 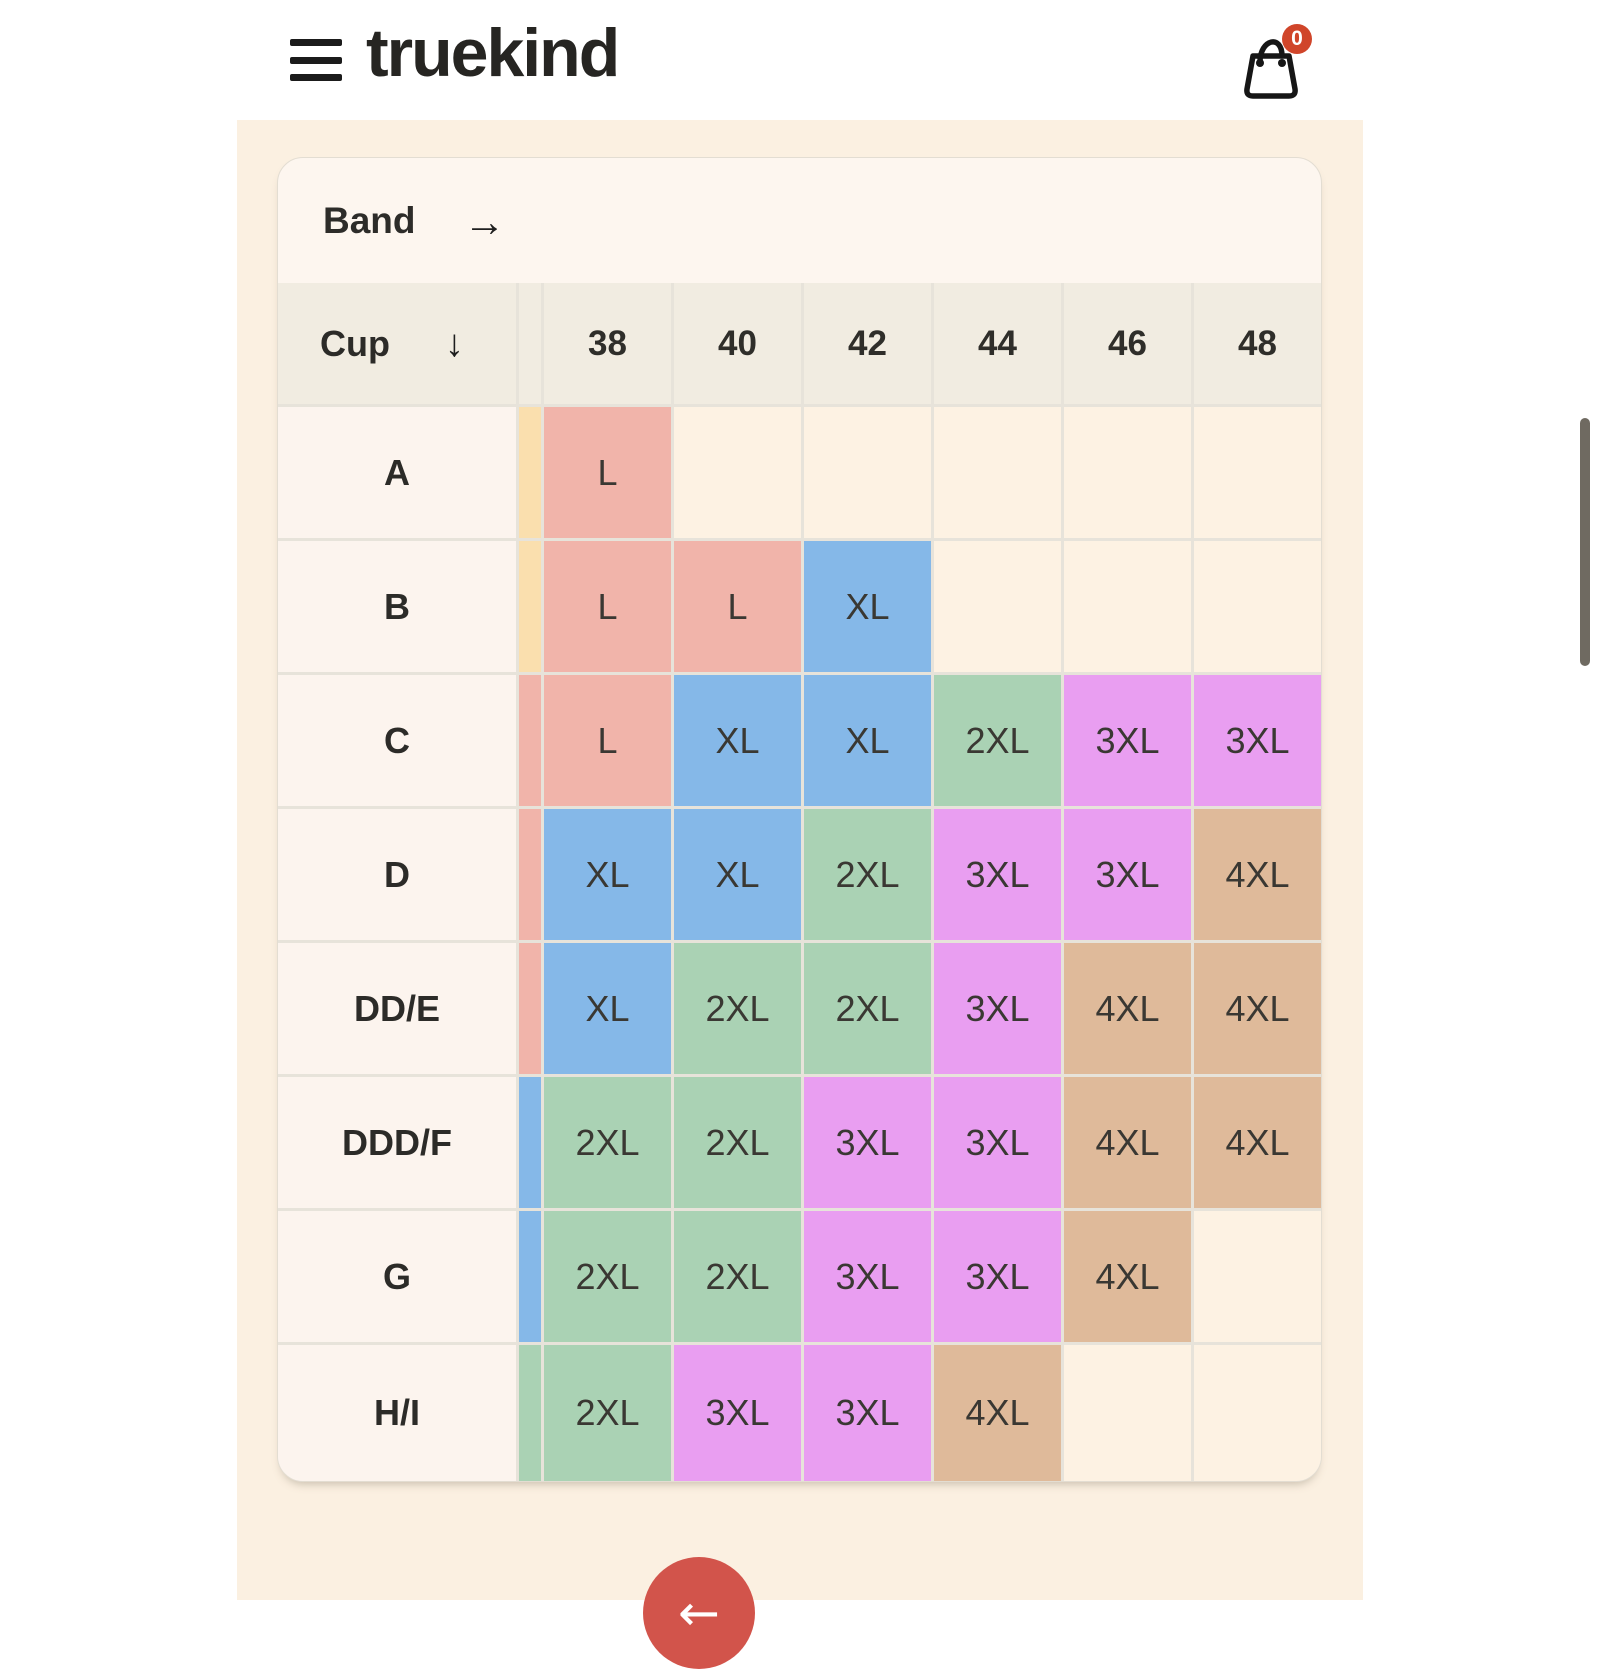 What do you see at coordinates (397, 1142) in the screenshot?
I see `cup-row-label: DDD/F` at bounding box center [397, 1142].